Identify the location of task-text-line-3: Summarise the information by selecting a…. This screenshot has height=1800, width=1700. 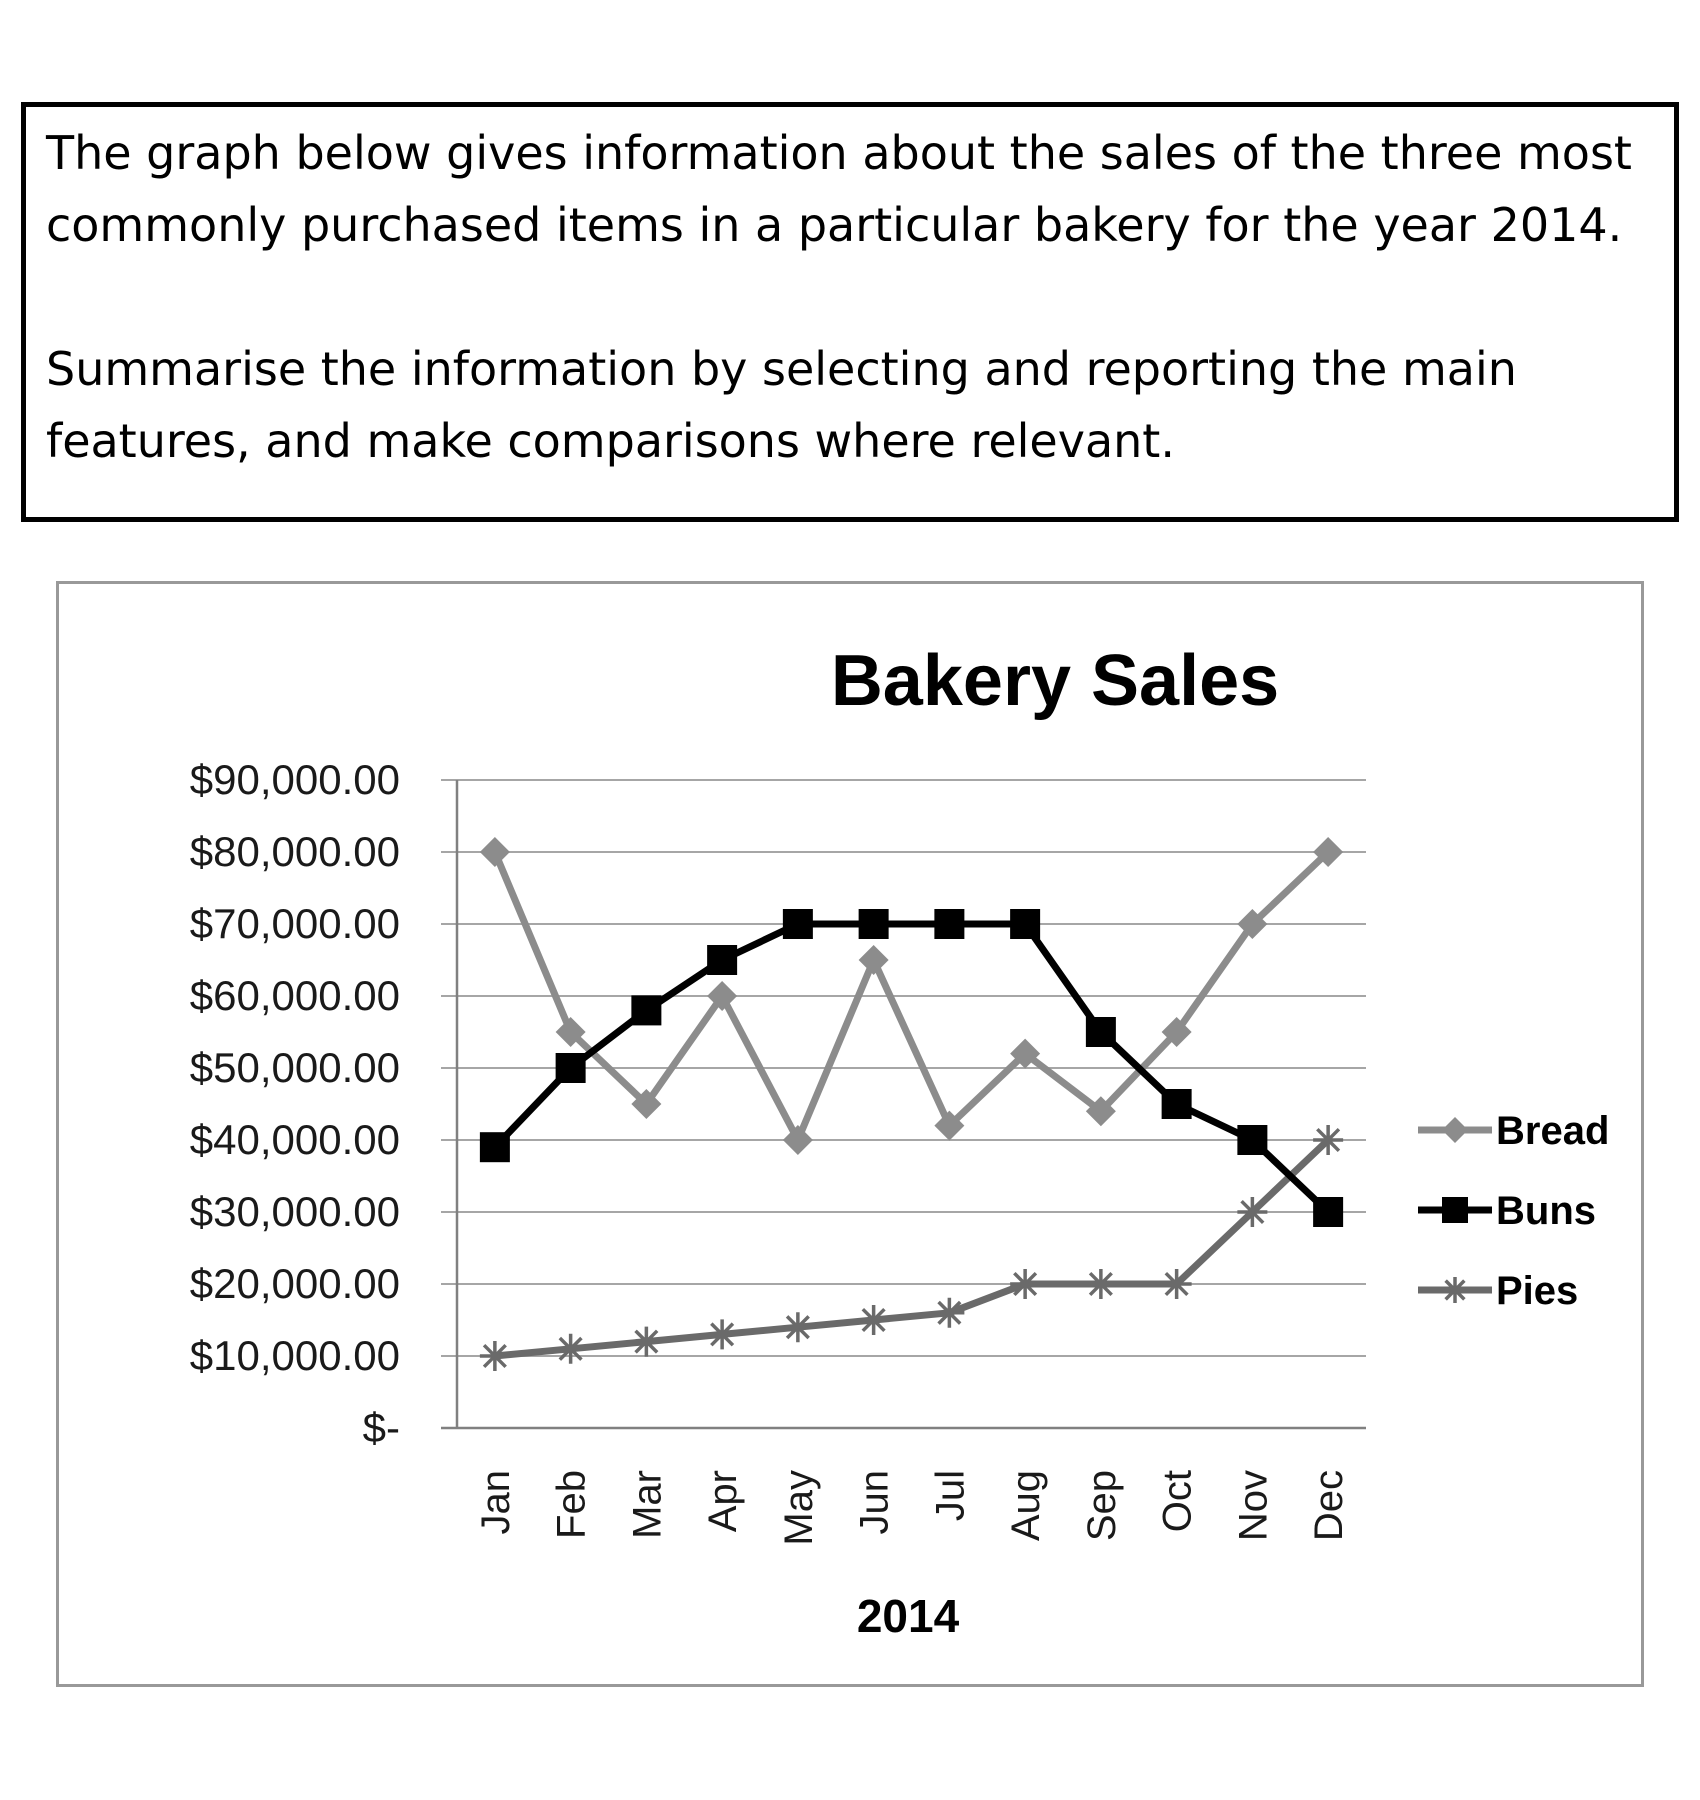
(781, 369).